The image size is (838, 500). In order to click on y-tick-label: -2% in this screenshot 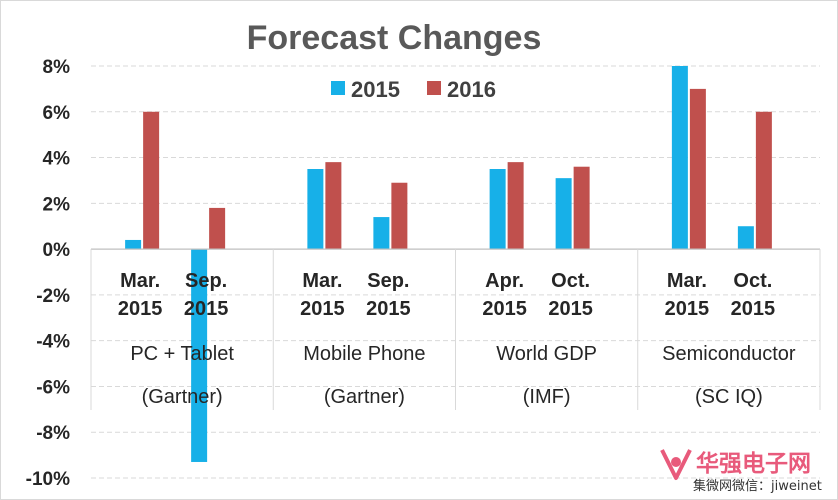, I will do `click(53, 296)`.